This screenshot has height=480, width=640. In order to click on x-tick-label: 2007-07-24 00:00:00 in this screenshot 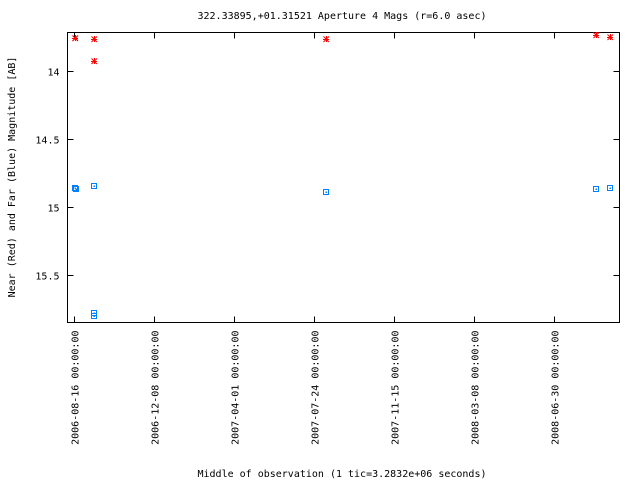, I will do `click(316, 388)`.